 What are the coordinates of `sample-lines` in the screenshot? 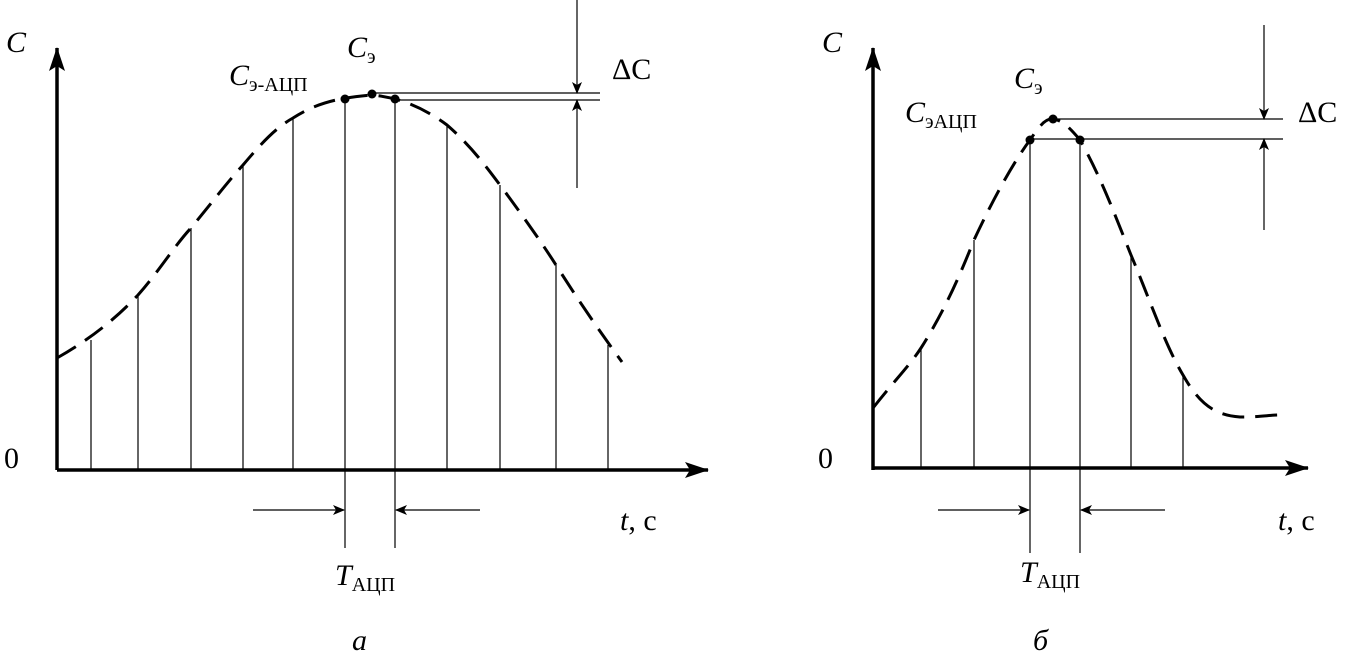 It's located at (1052, 346).